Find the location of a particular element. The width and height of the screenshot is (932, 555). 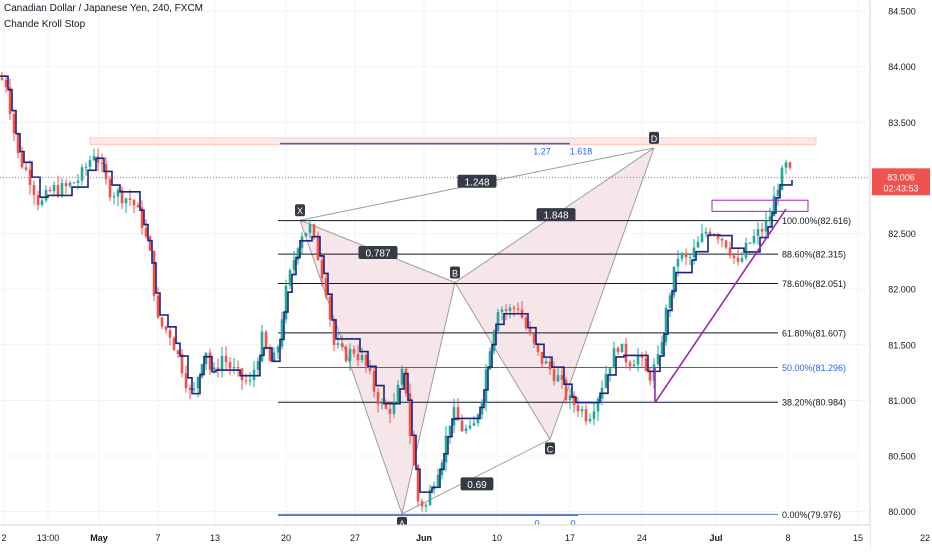

time-tick-label: 13 is located at coordinates (215, 538).